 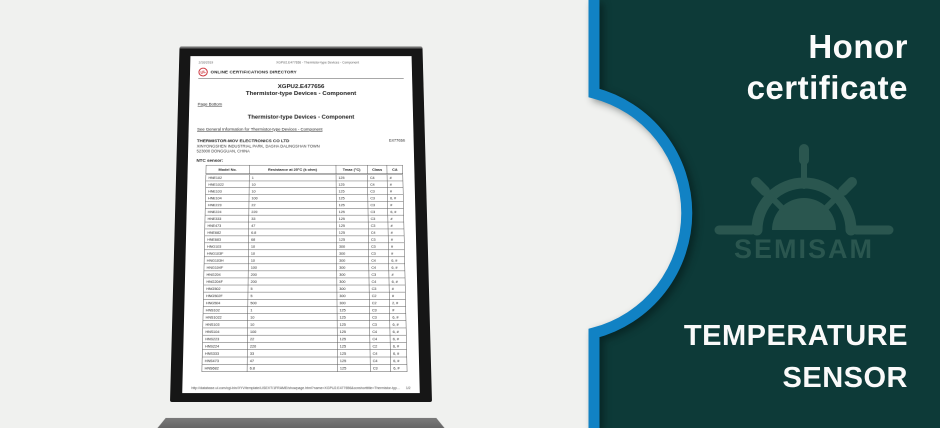 I want to click on table-cell: 220, so click(x=292, y=346).